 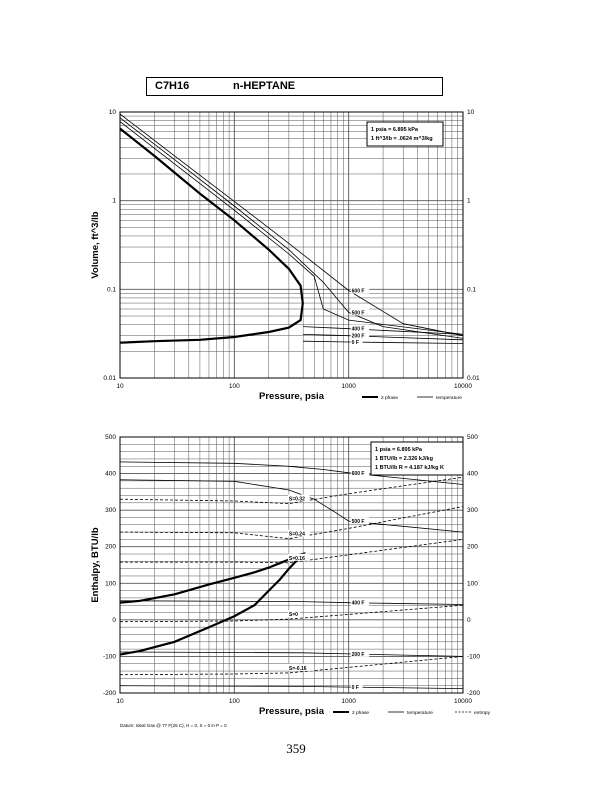 What do you see at coordinates (471, 112) in the screenshot?
I see `y-tick-label-right: 10` at bounding box center [471, 112].